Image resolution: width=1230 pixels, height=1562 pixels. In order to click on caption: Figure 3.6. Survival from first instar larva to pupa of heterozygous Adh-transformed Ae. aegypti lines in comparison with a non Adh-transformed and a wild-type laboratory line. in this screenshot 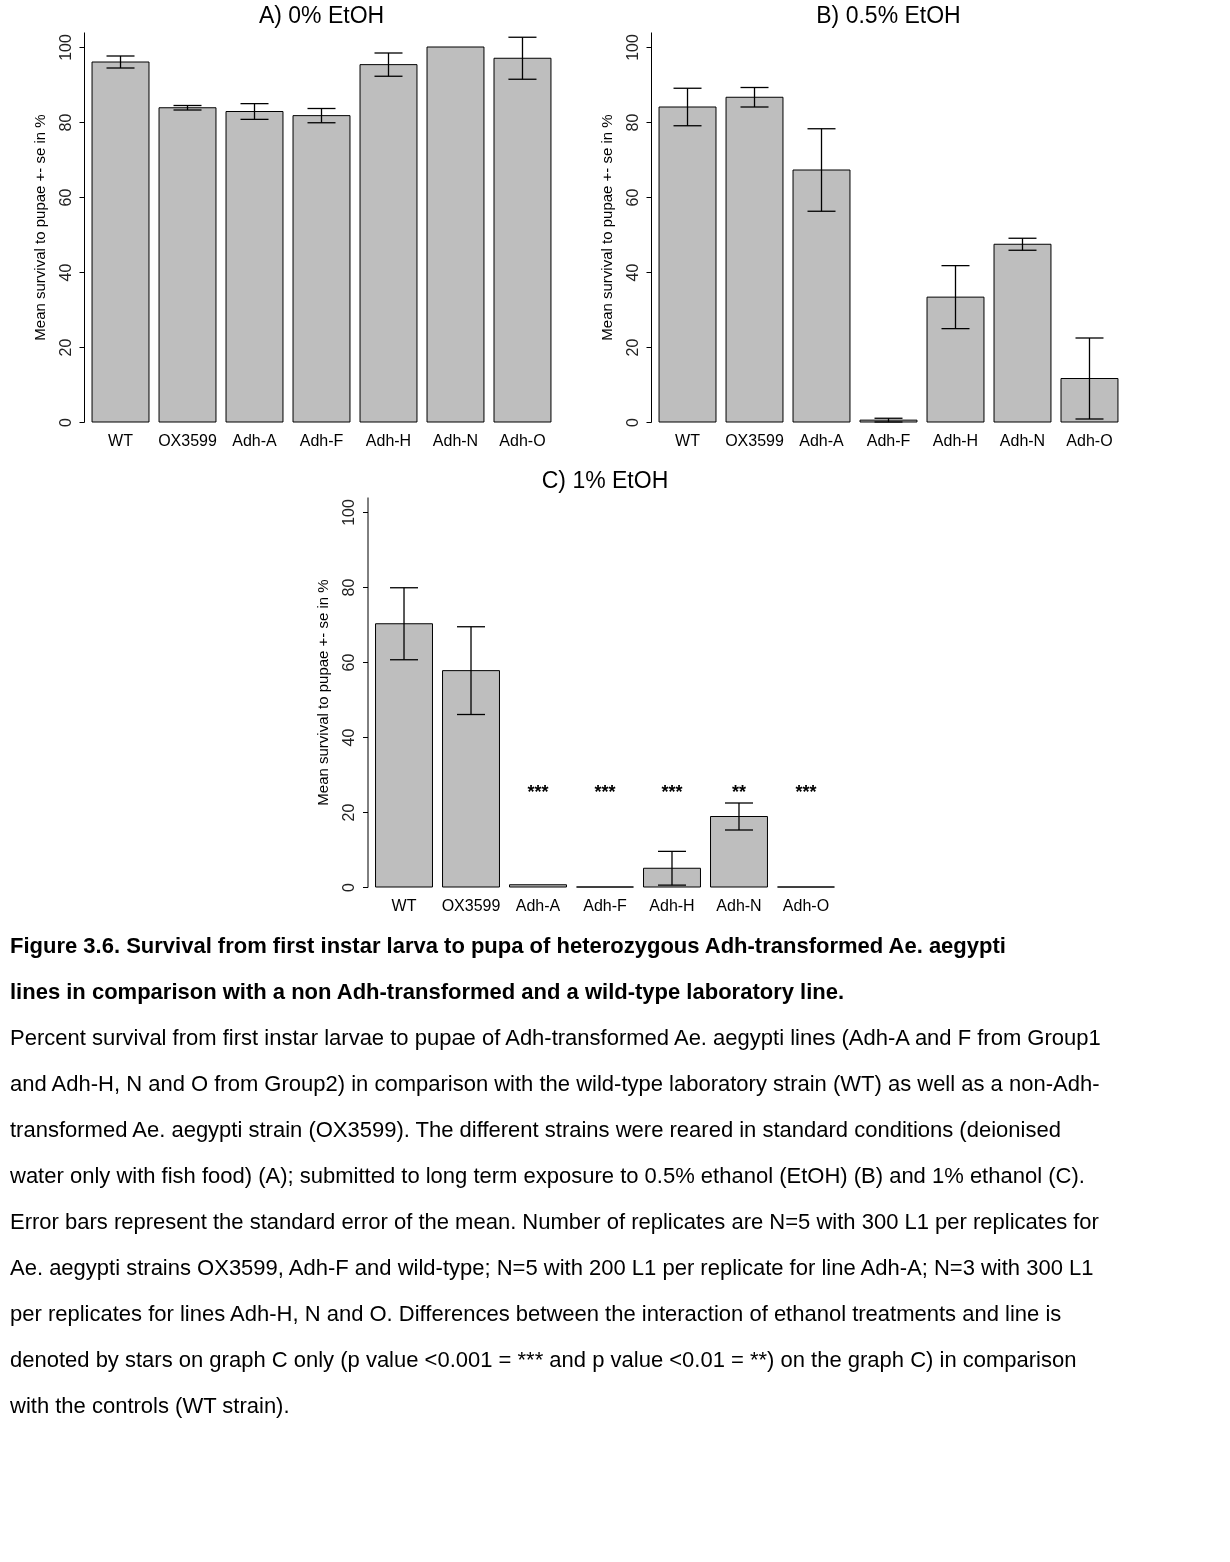, I will do `click(508, 968)`.